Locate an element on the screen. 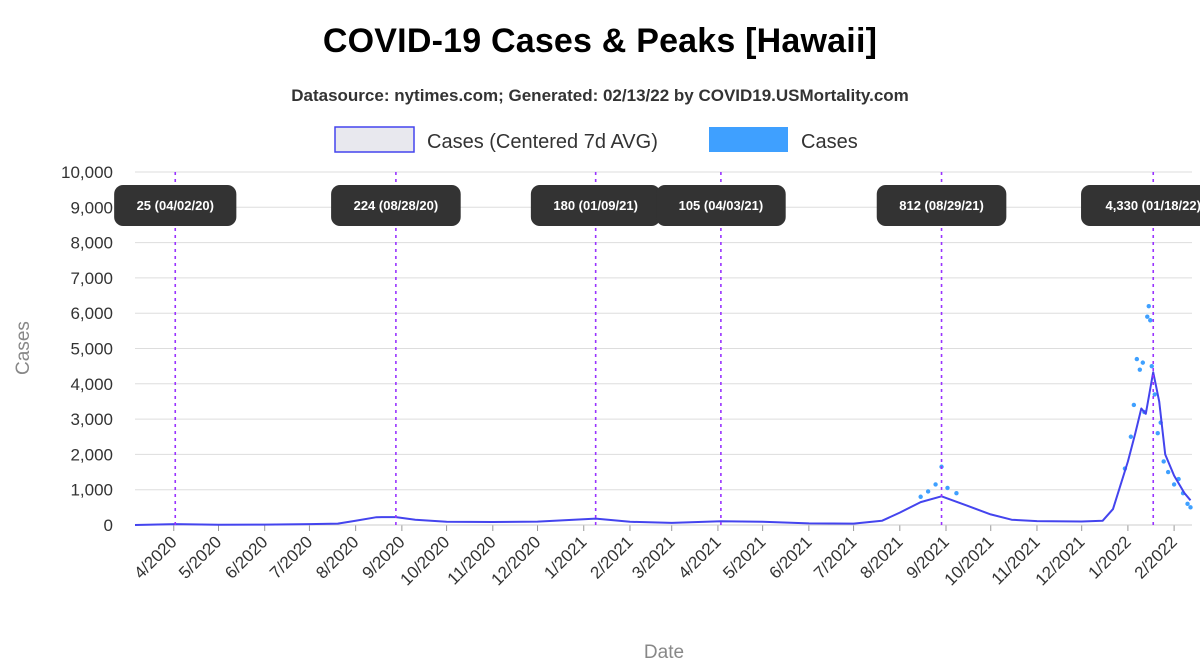 Image resolution: width=1200 pixels, height=670 pixels. legend-swatch-cases is located at coordinates (748, 139).